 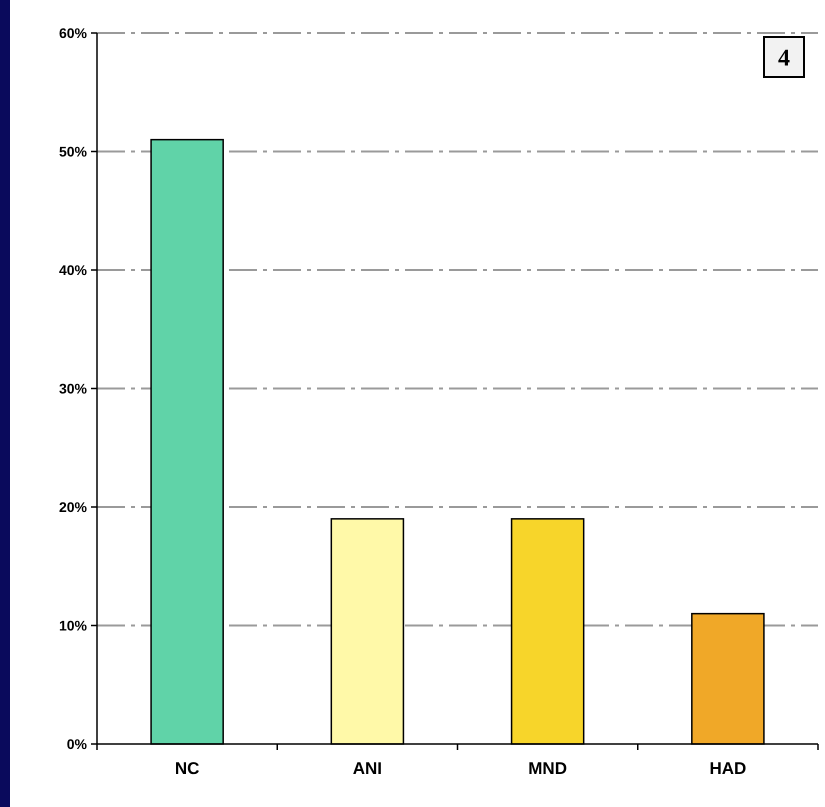 What do you see at coordinates (73, 625) in the screenshot?
I see `y-tick-label: 10%` at bounding box center [73, 625].